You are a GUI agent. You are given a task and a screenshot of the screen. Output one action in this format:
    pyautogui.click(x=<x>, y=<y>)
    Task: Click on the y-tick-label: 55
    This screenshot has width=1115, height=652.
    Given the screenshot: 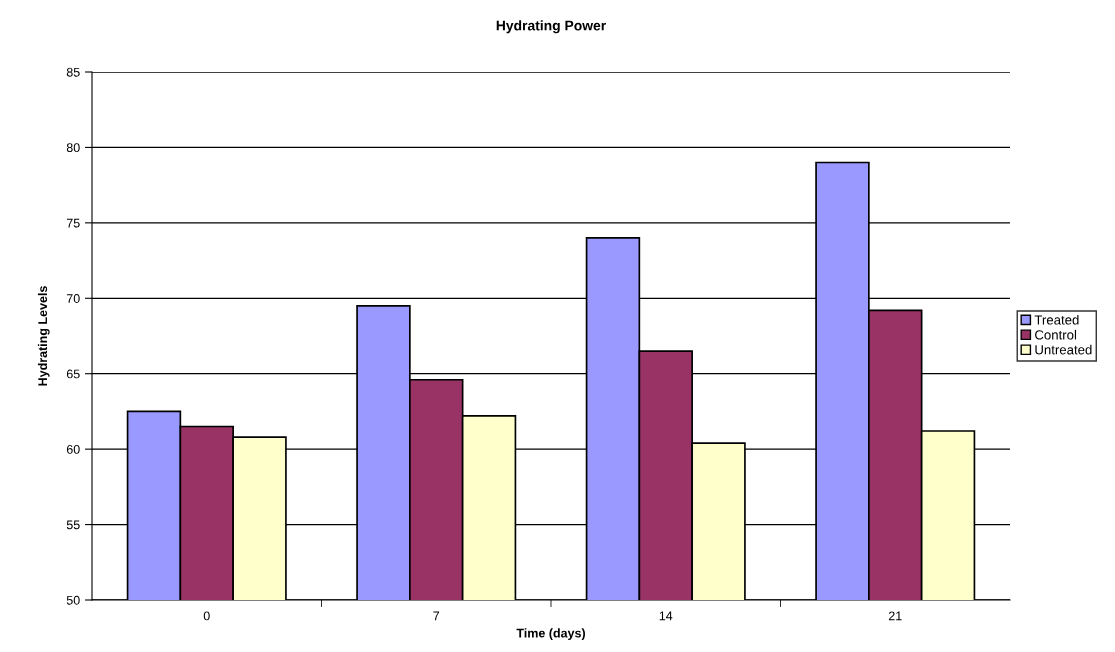 What is the action you would take?
    pyautogui.click(x=73, y=525)
    